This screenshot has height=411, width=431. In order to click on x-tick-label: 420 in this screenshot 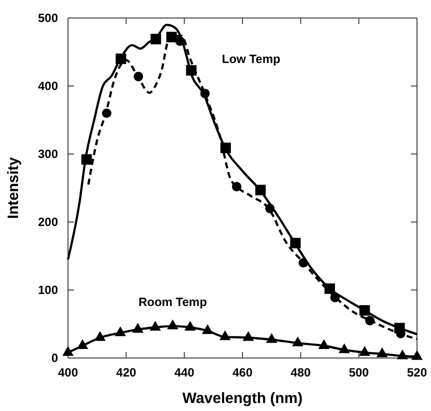, I will do `click(126, 373)`.